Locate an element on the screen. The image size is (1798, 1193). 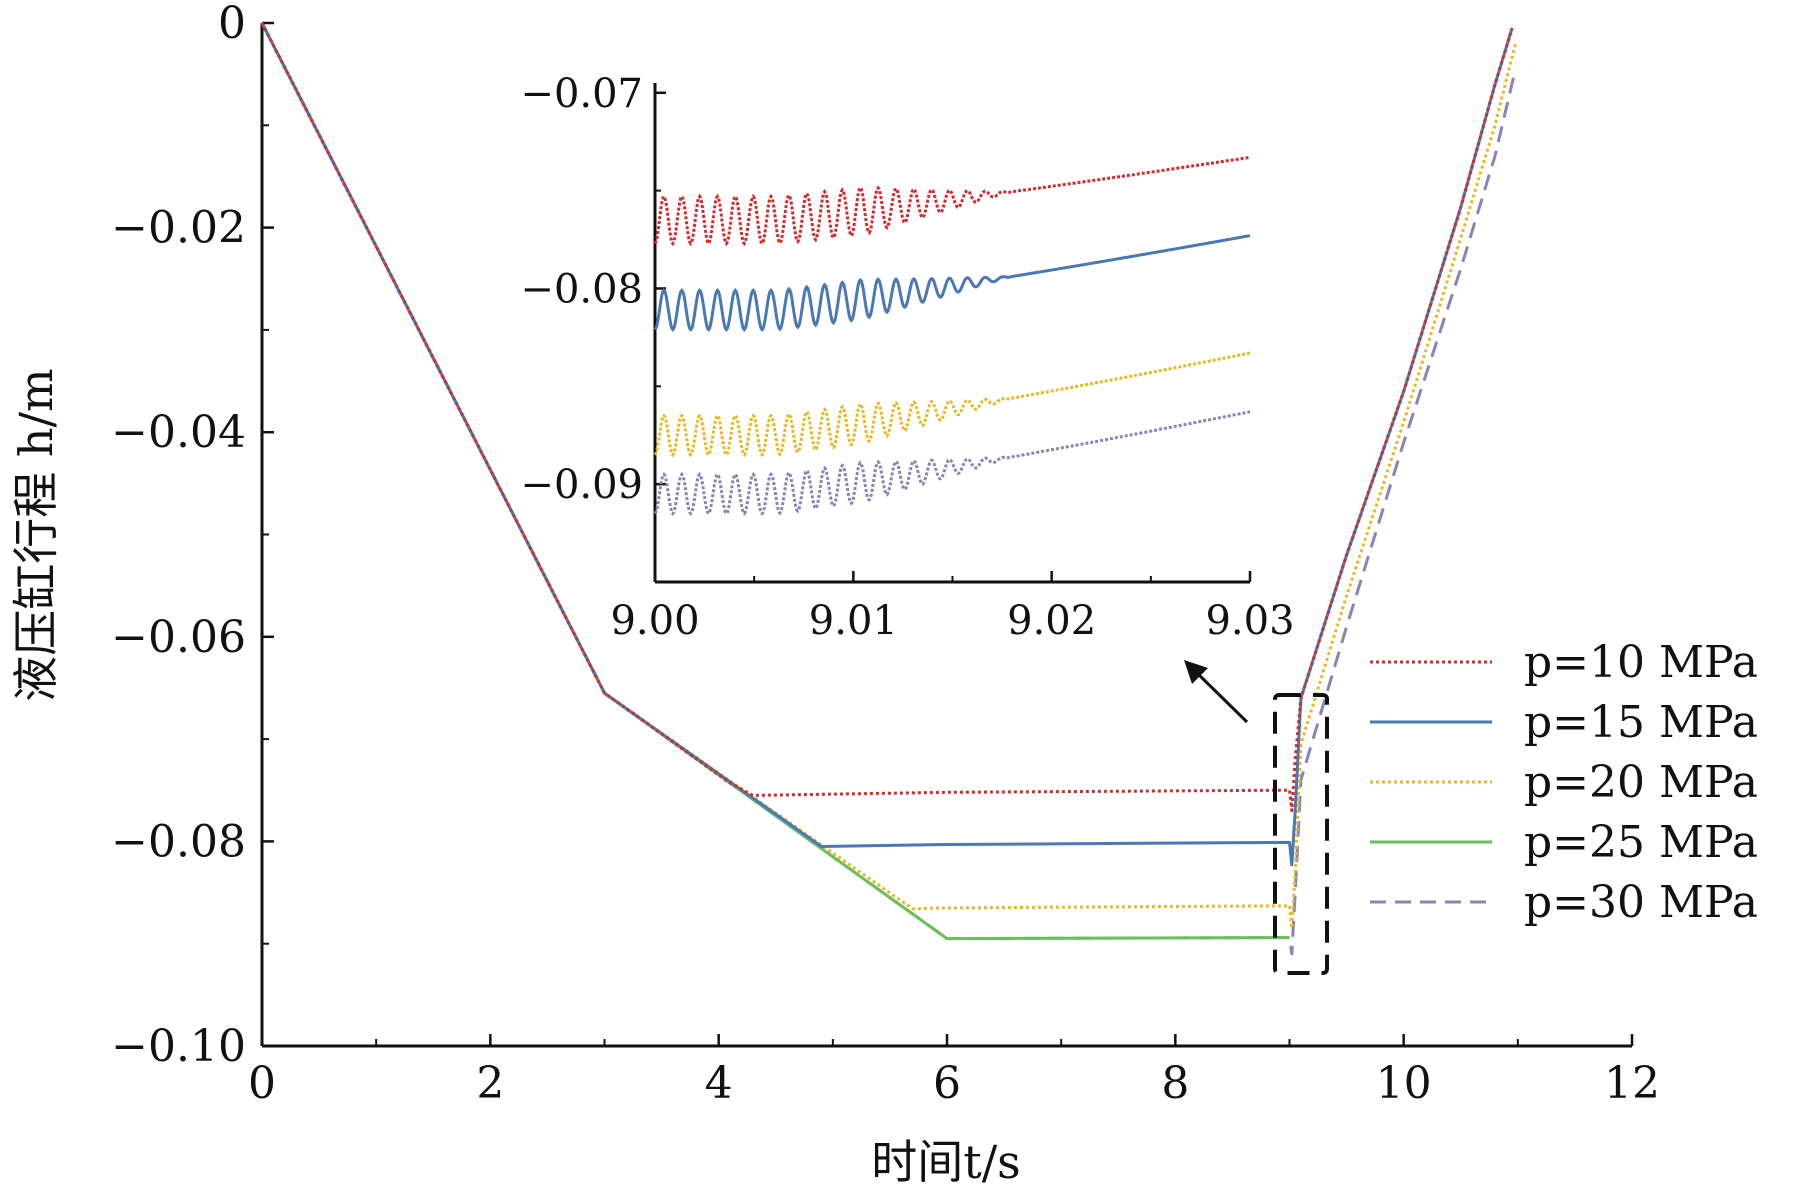
inset-series-group is located at coordinates (952, 335).